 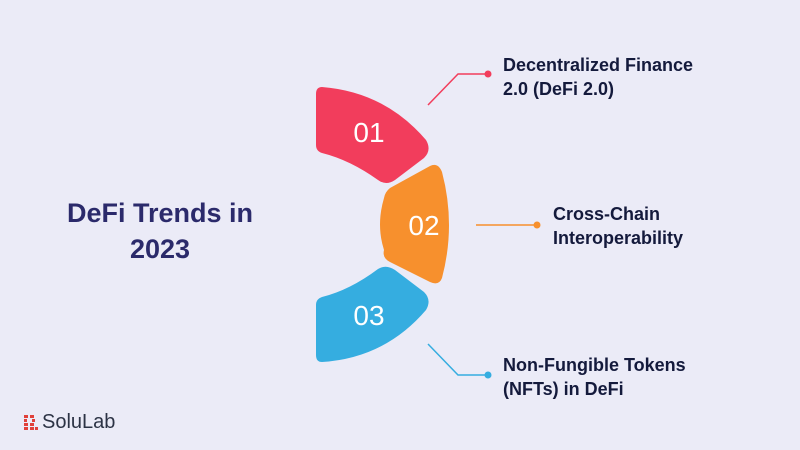 What do you see at coordinates (618, 238) in the screenshot?
I see `trend-label-02-line-2: Interoperability` at bounding box center [618, 238].